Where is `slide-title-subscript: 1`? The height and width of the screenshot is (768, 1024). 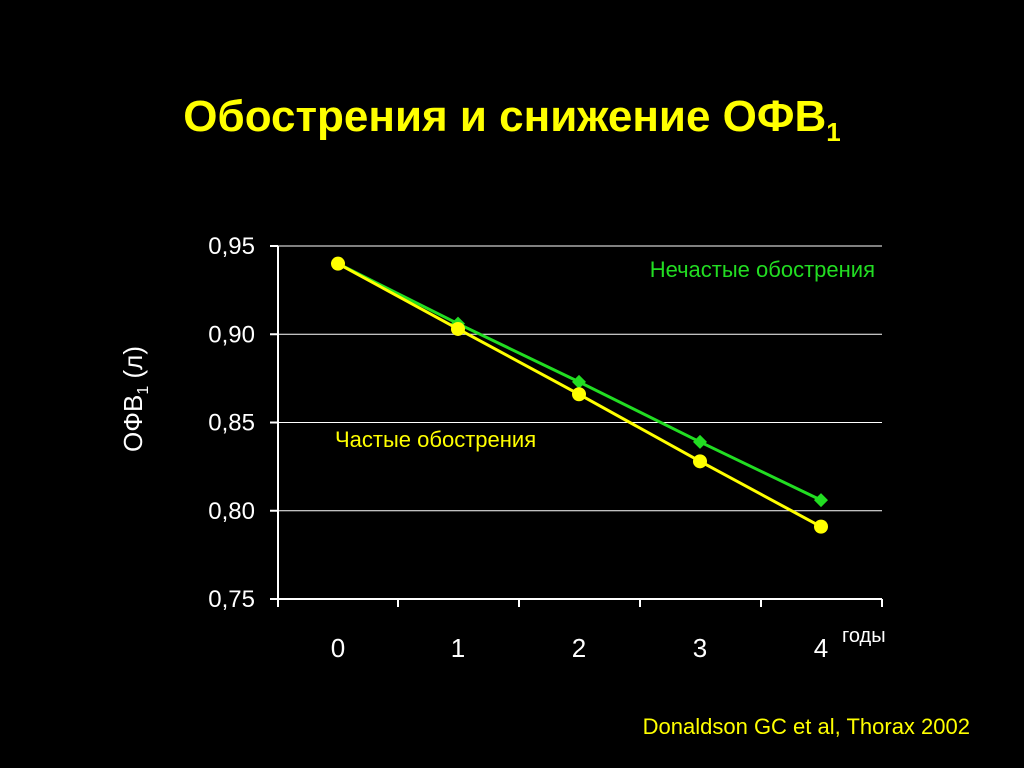 slide-title-subscript: 1 is located at coordinates (833, 132).